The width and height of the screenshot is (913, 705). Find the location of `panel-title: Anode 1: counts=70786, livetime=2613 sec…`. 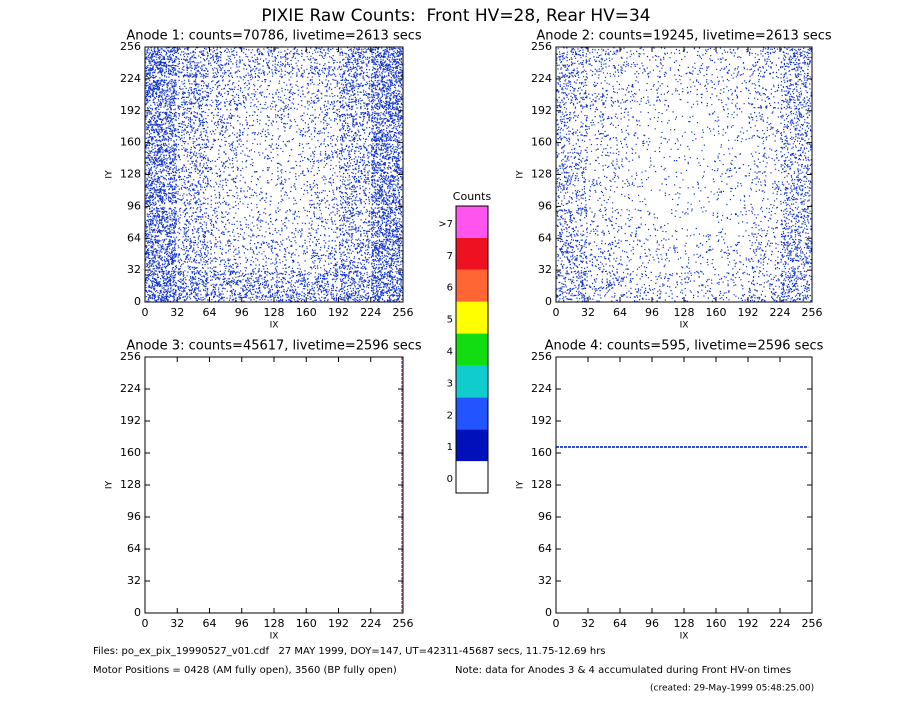

panel-title: Anode 1: counts=70786, livetime=2613 sec… is located at coordinates (274, 36).